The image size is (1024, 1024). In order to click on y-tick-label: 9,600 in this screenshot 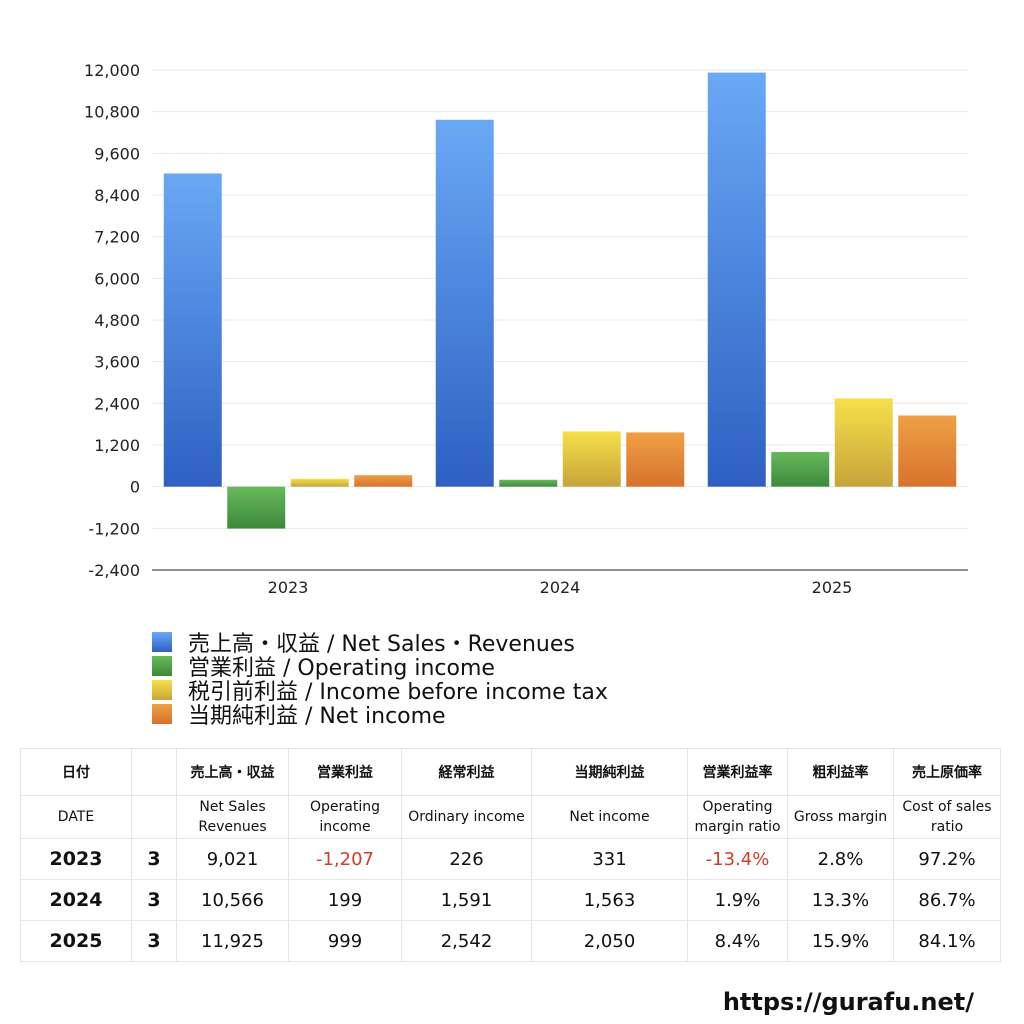, I will do `click(117, 153)`.